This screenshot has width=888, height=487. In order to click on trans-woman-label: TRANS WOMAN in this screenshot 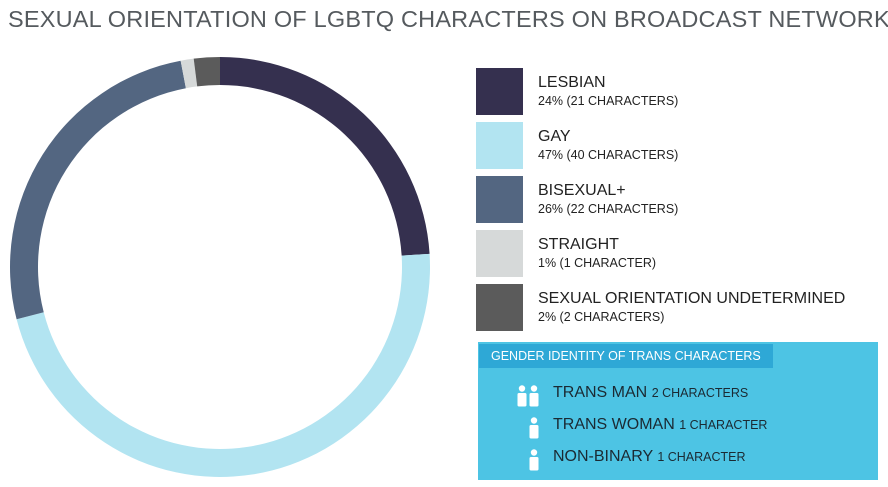, I will do `click(614, 424)`.